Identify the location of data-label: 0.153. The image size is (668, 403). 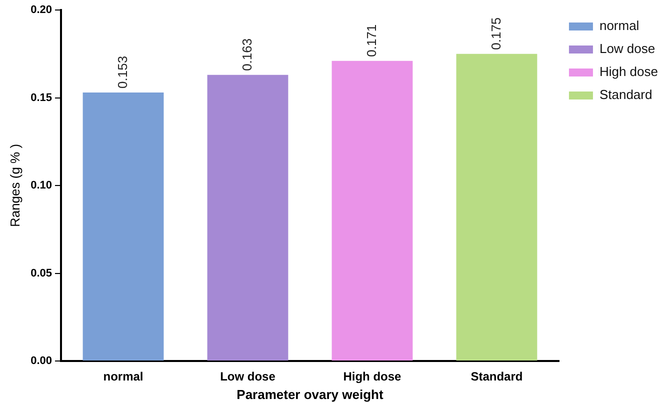
(122, 72).